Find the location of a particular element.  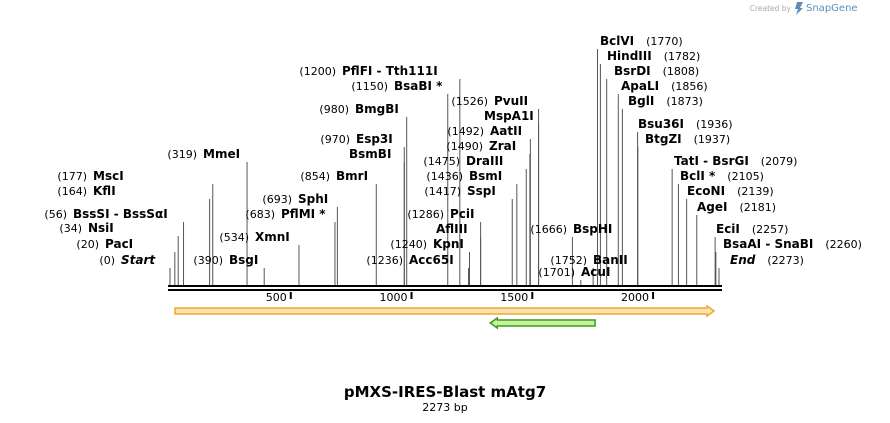

site-enzyme-name: BanII is located at coordinates (610, 260).